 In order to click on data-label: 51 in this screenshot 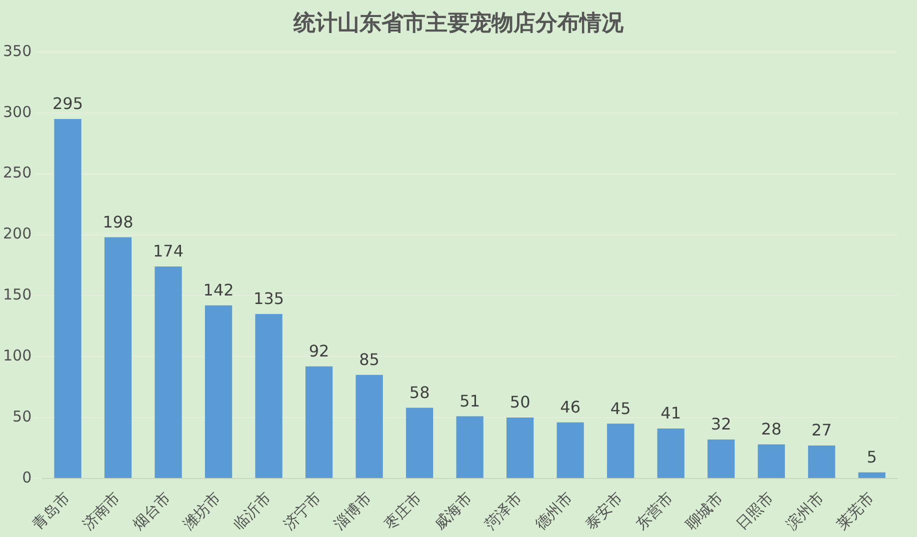, I will do `click(470, 400)`.